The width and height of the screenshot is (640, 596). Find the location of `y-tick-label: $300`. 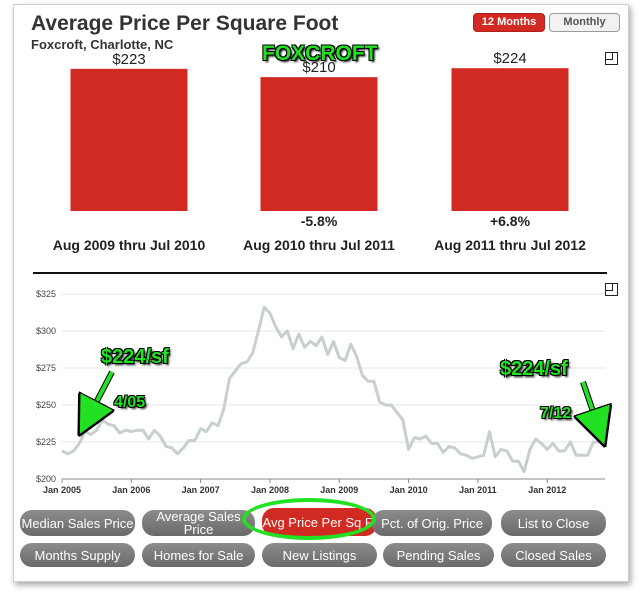

y-tick-label: $300 is located at coordinates (46, 331).